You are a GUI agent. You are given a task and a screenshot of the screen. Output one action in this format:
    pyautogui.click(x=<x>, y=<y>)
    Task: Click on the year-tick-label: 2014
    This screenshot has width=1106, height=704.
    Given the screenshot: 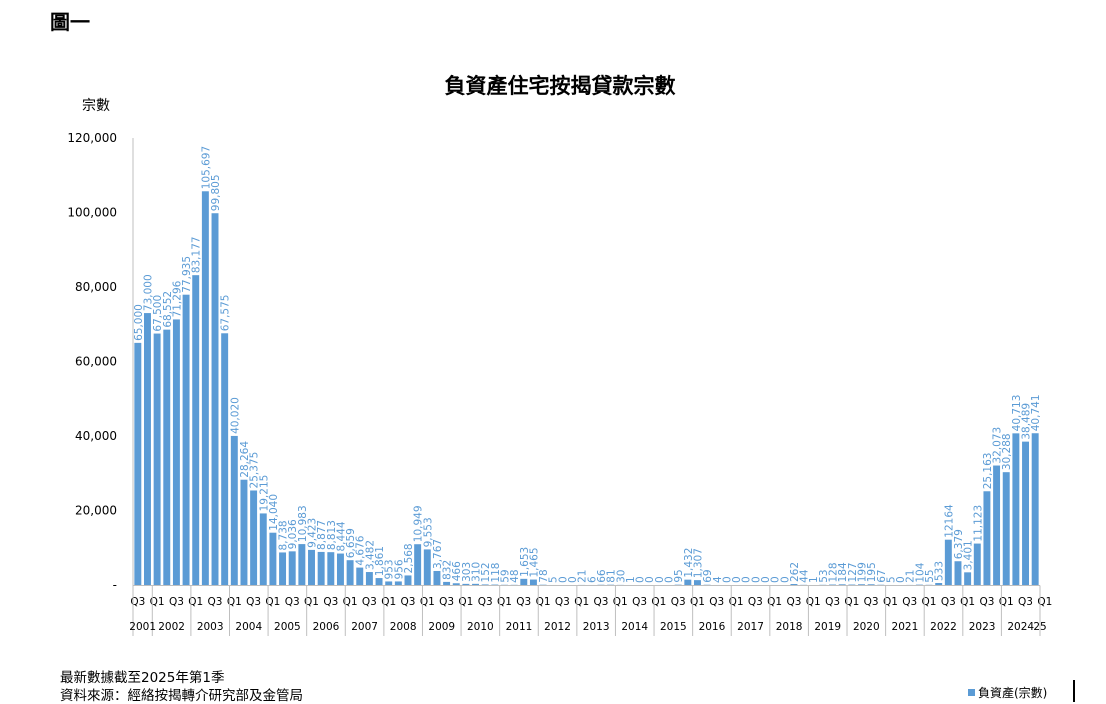 What is the action you would take?
    pyautogui.click(x=634, y=627)
    